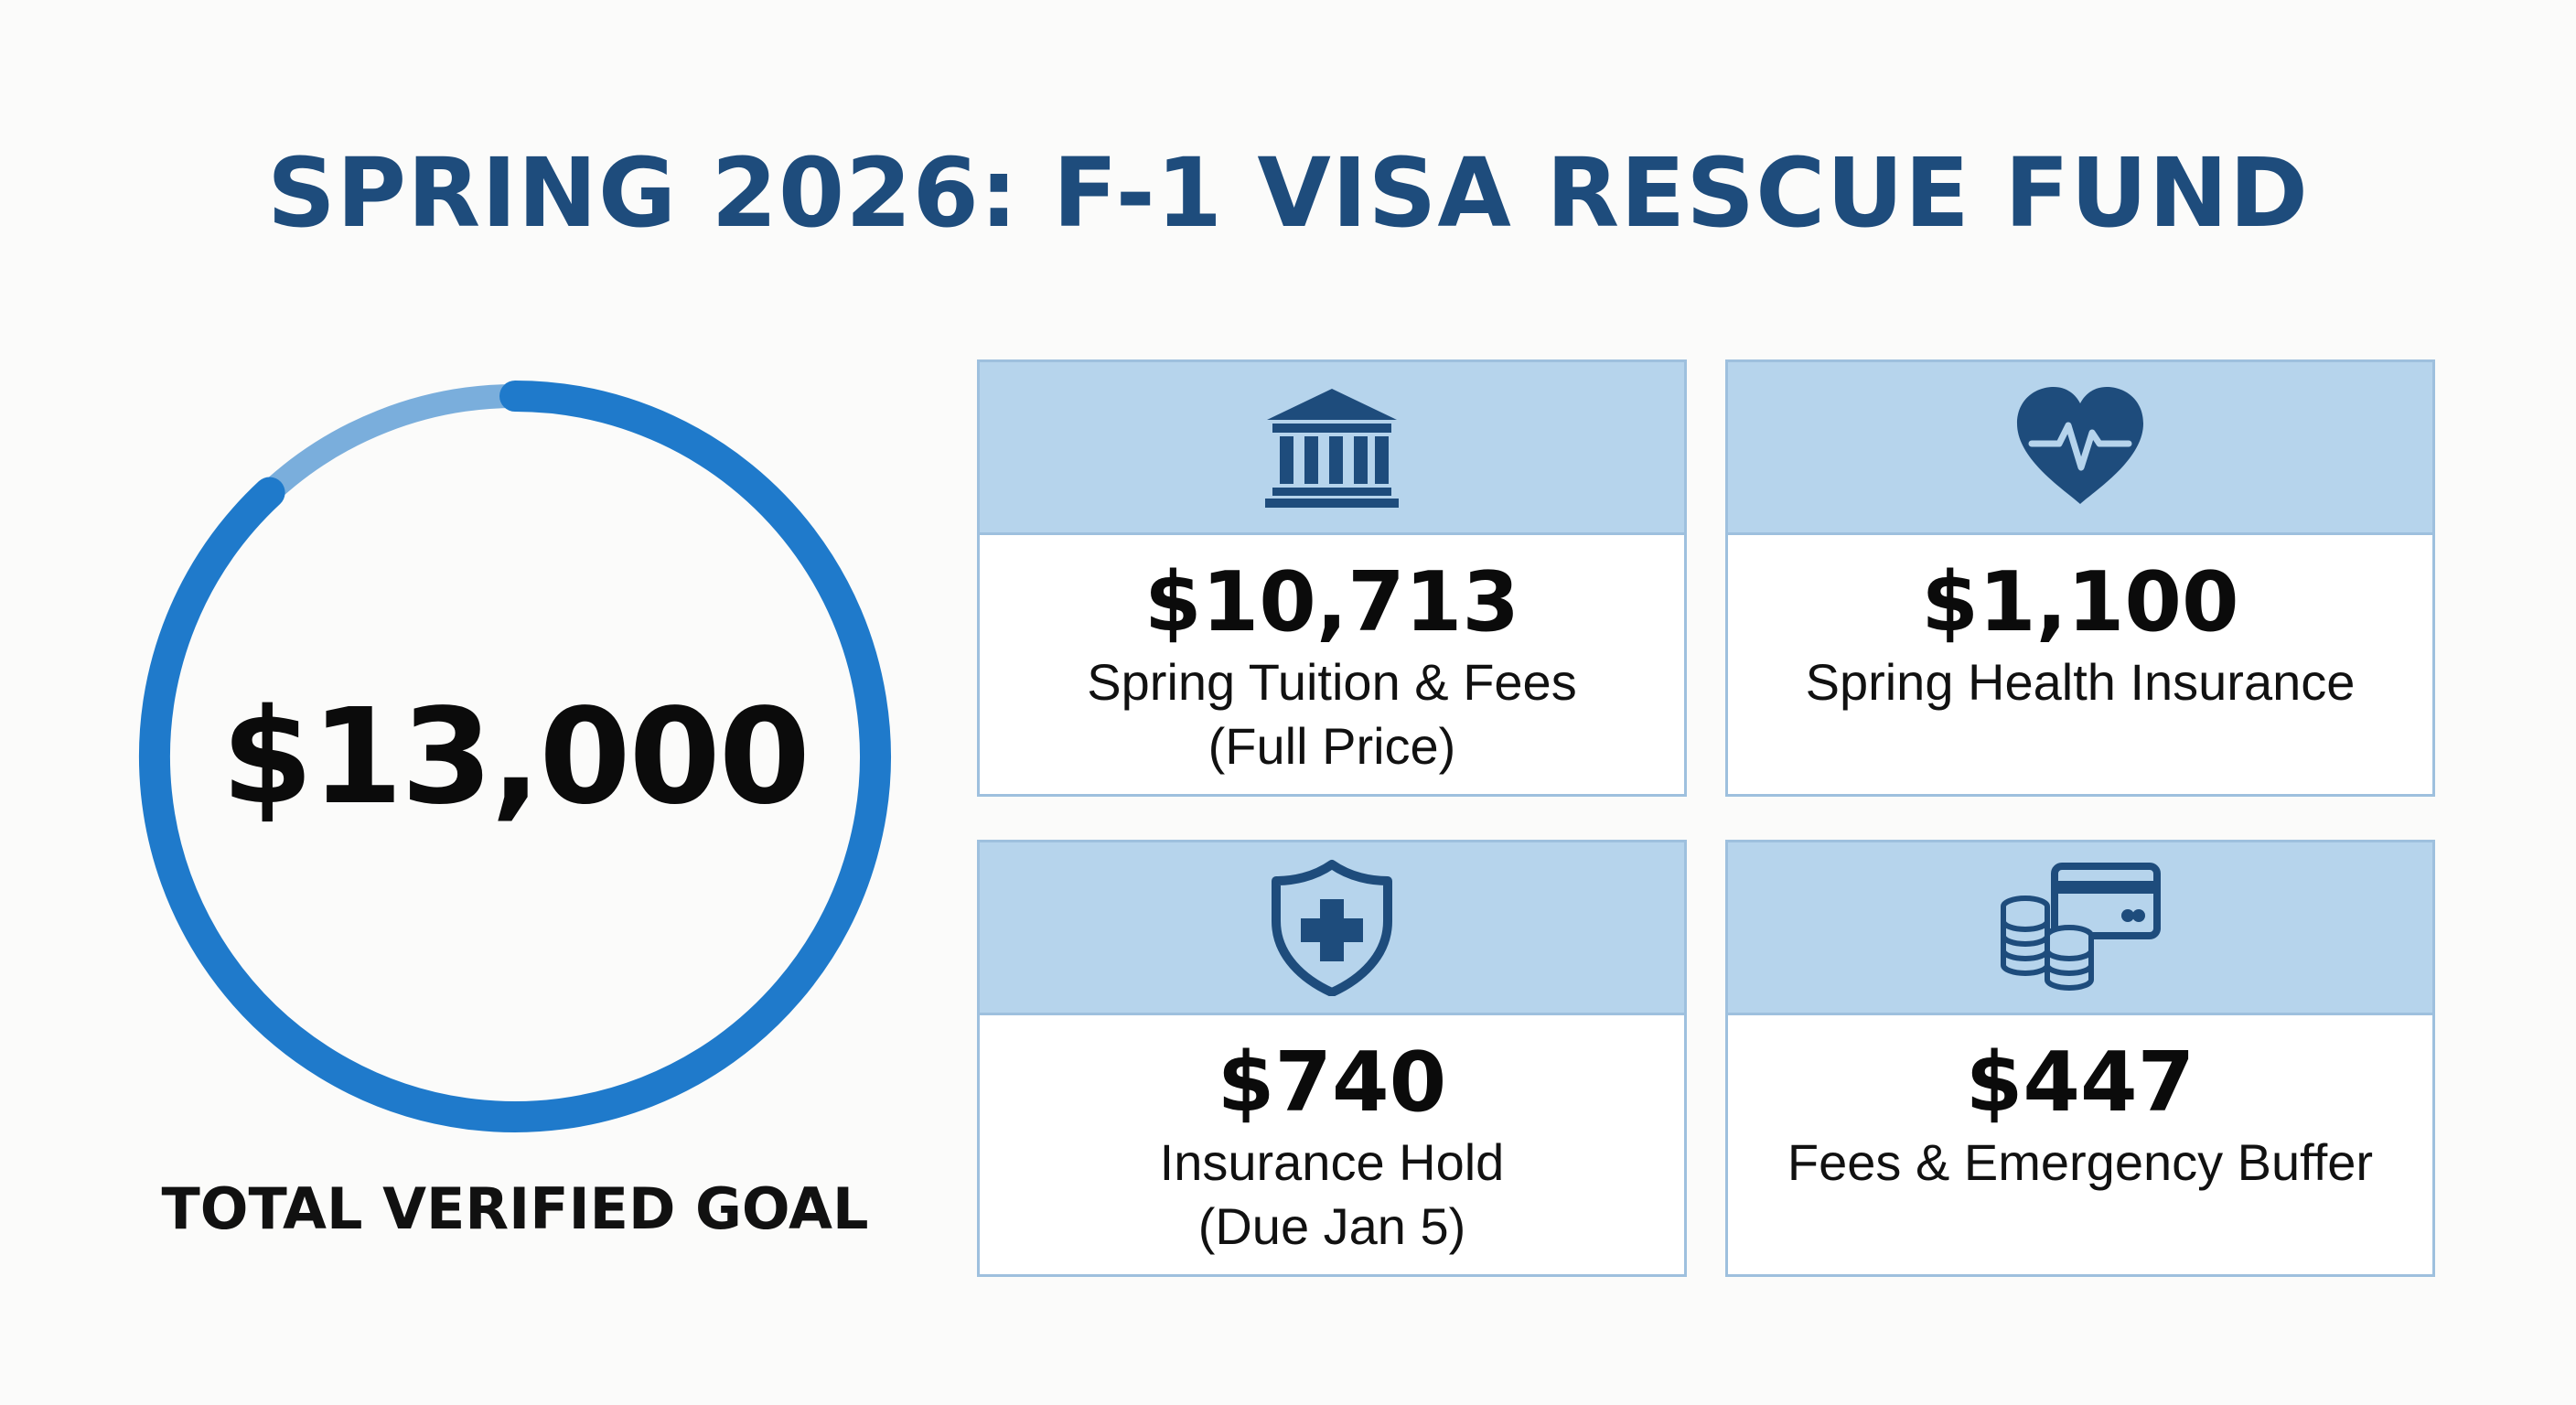  I want to click on card-health-insurance: $1,100 Spring Health Insurance, so click(2080, 578).